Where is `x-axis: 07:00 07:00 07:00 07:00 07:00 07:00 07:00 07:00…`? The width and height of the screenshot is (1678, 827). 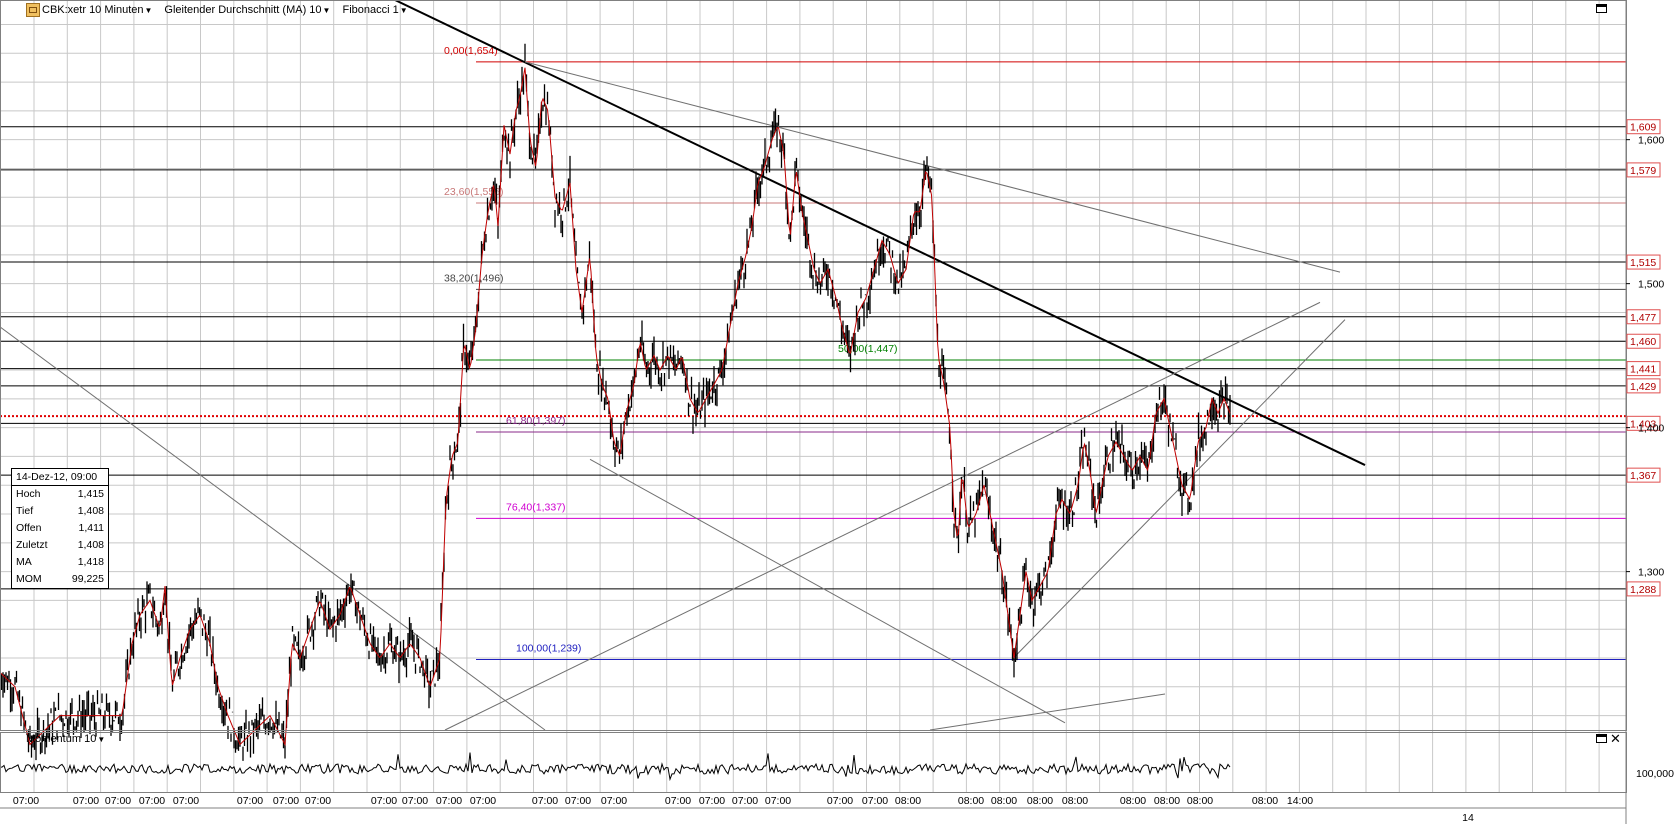
x-axis: 07:00 07:00 07:00 07:00 07:00 07:00 07:00 07:00… is located at coordinates (813, 809).